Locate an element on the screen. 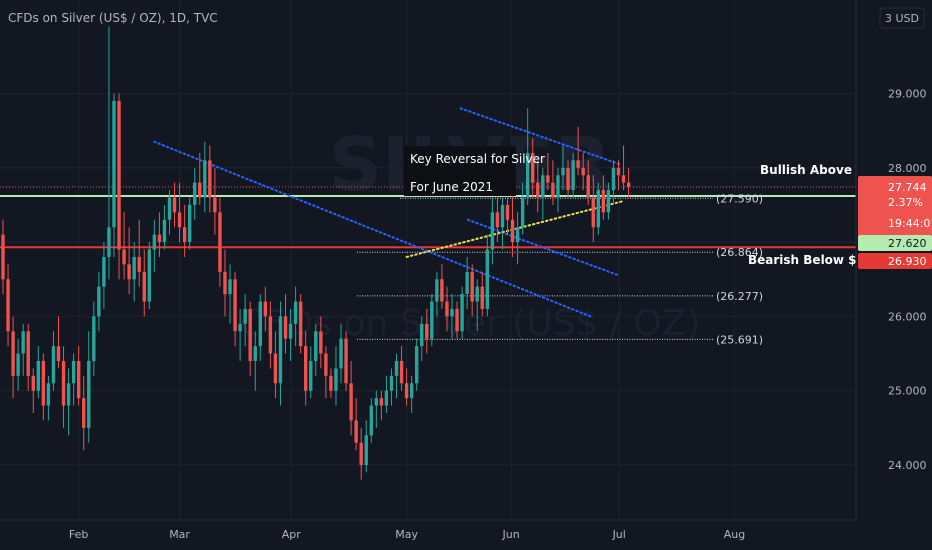  time-tick-label: Apr is located at coordinates (292, 534).